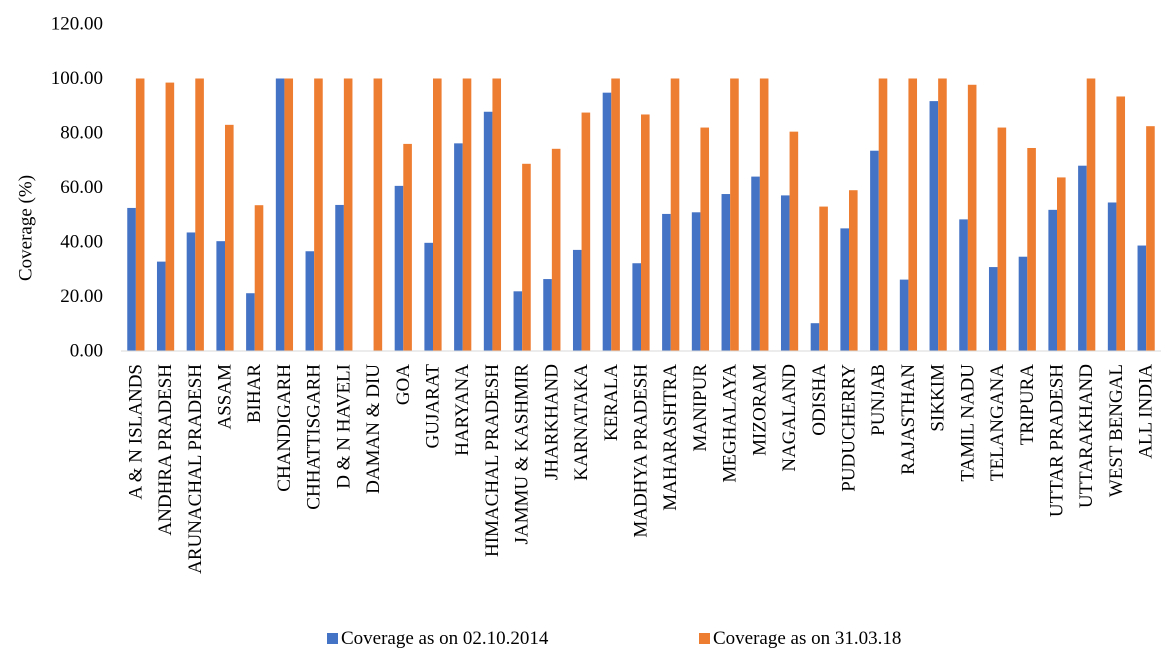 Image resolution: width=1161 pixels, height=650 pixels. I want to click on y-tick-label: 120.00, so click(77, 24).